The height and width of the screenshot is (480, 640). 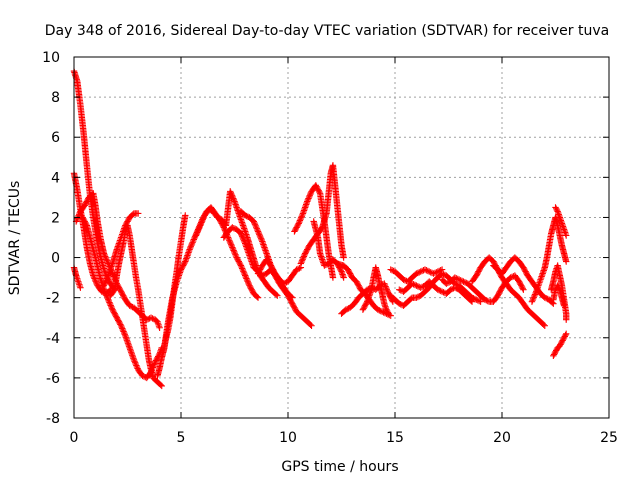 What do you see at coordinates (502, 438) in the screenshot?
I see `x-tick-label: 20` at bounding box center [502, 438].